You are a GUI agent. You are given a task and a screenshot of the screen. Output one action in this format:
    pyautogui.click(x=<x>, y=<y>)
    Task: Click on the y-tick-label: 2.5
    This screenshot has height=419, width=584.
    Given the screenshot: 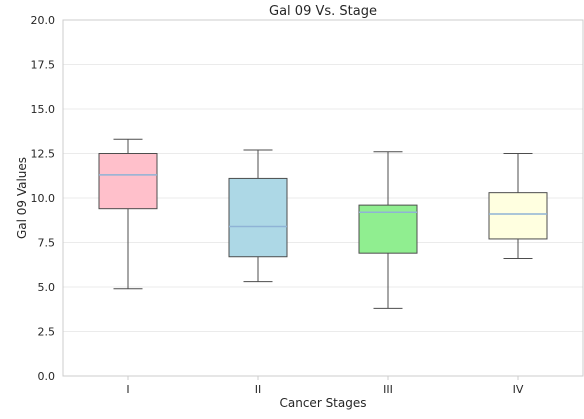 What is the action you would take?
    pyautogui.click(x=47, y=332)
    